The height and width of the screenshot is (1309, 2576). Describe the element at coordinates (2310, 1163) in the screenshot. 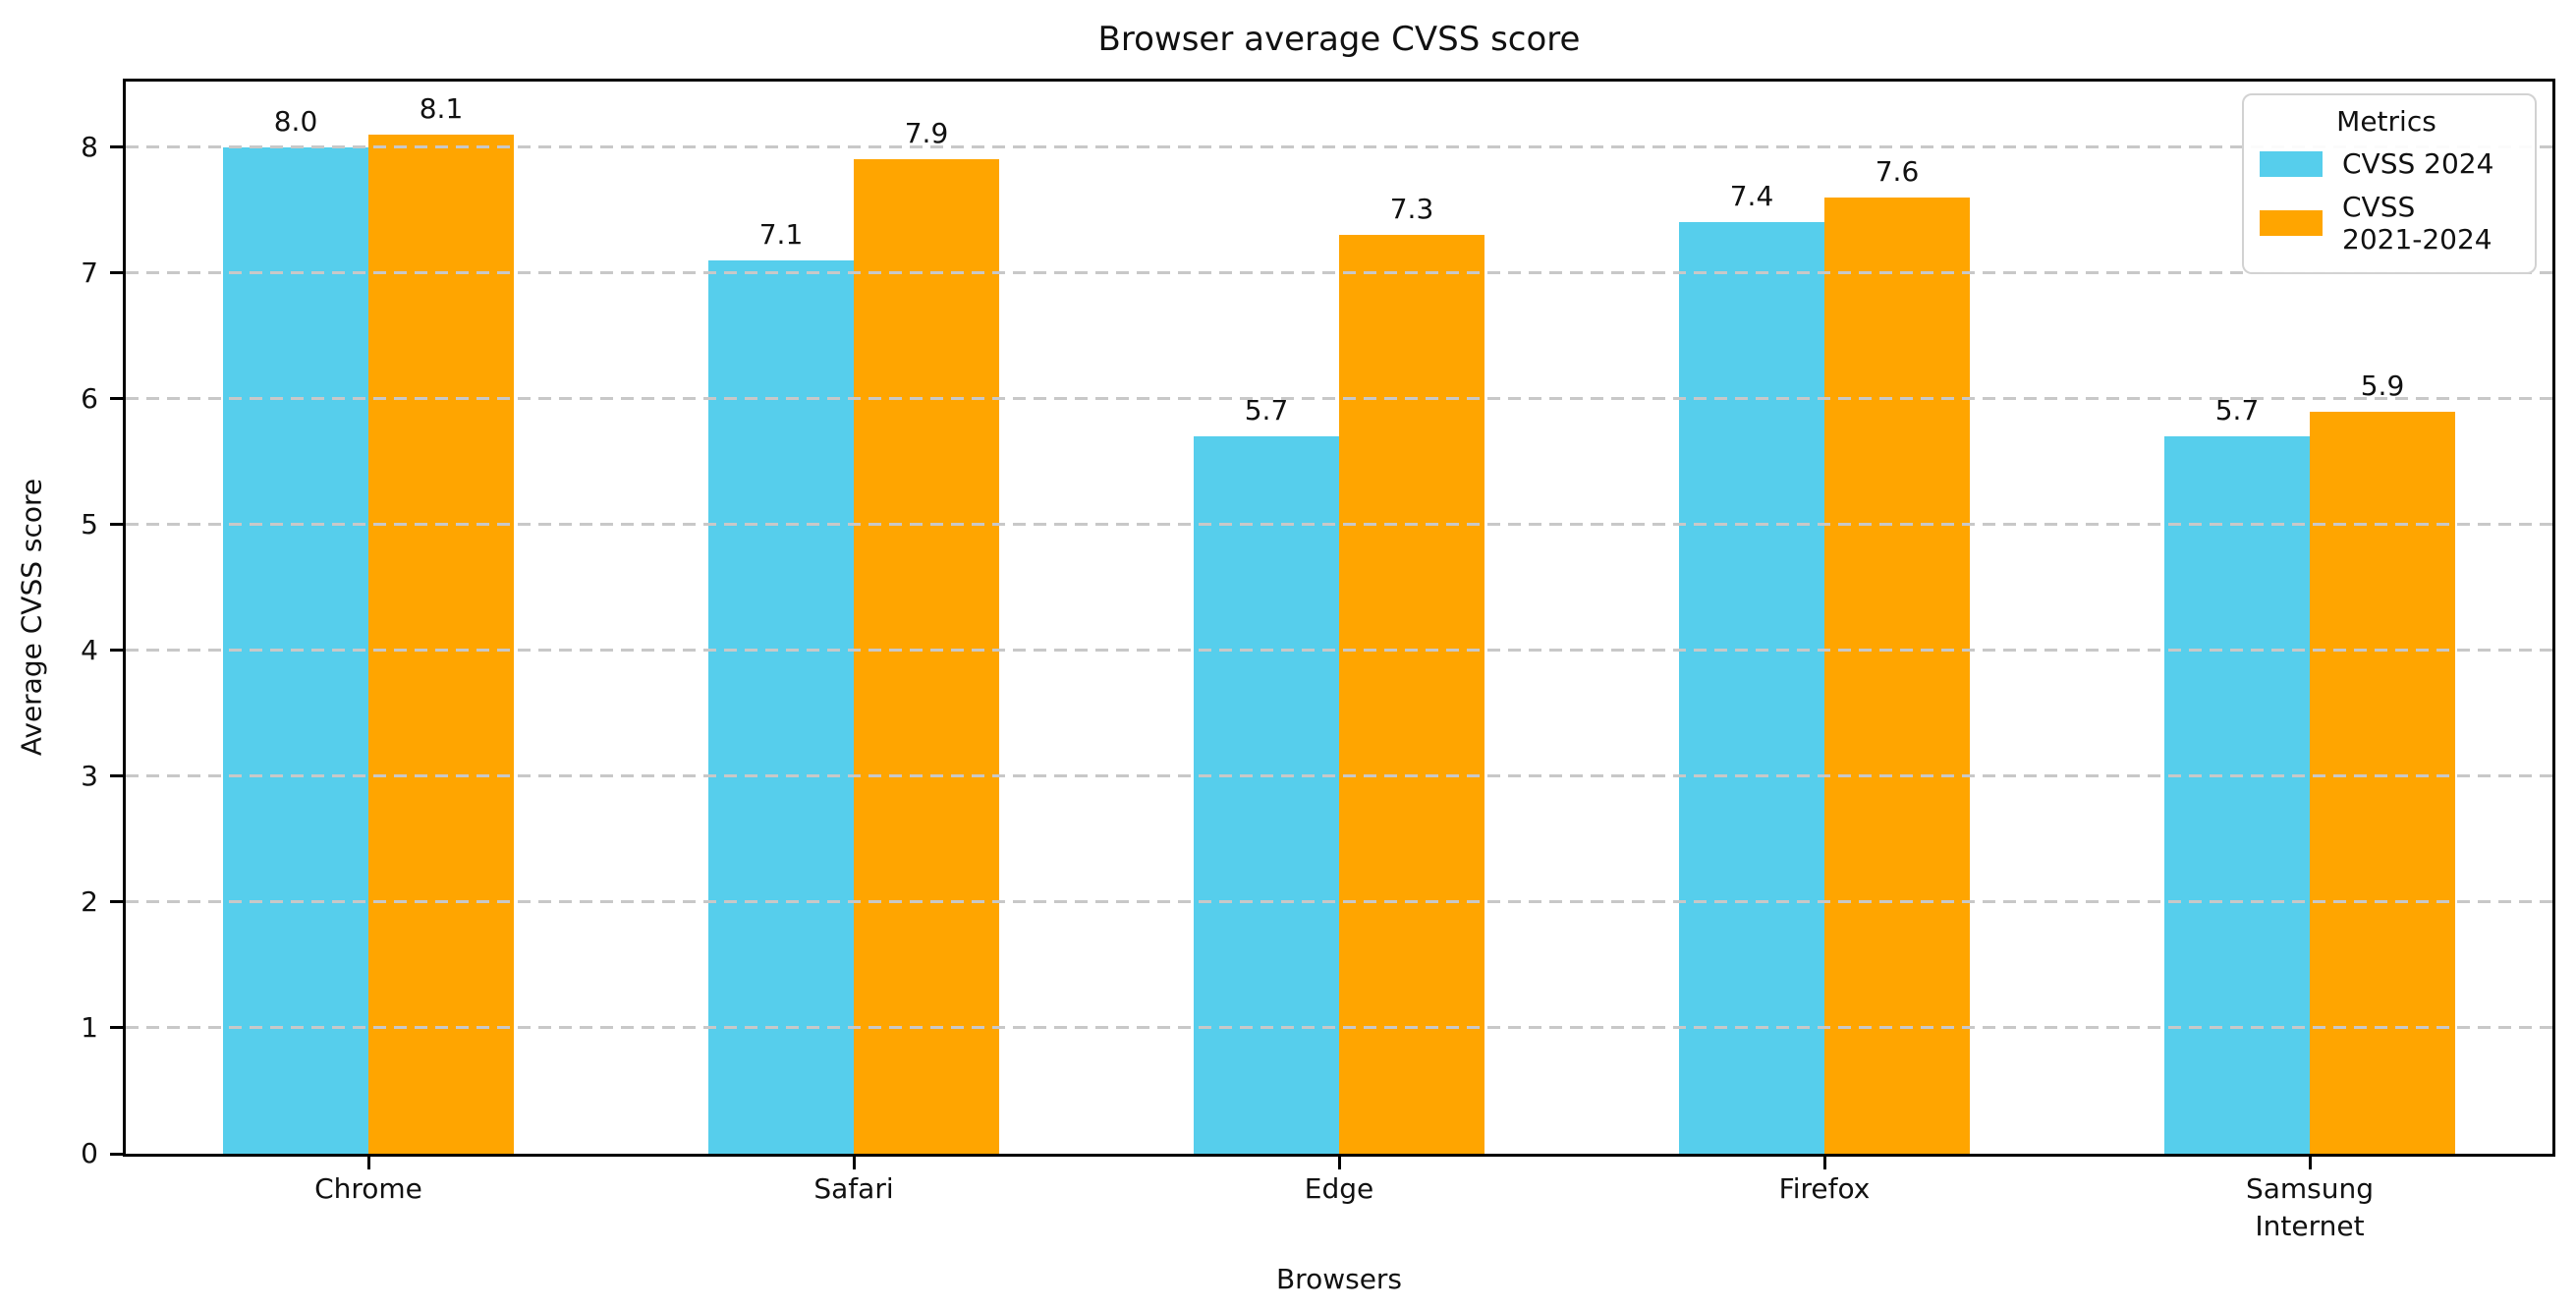

I see `x-axis-tick-samsung-internet` at that location.